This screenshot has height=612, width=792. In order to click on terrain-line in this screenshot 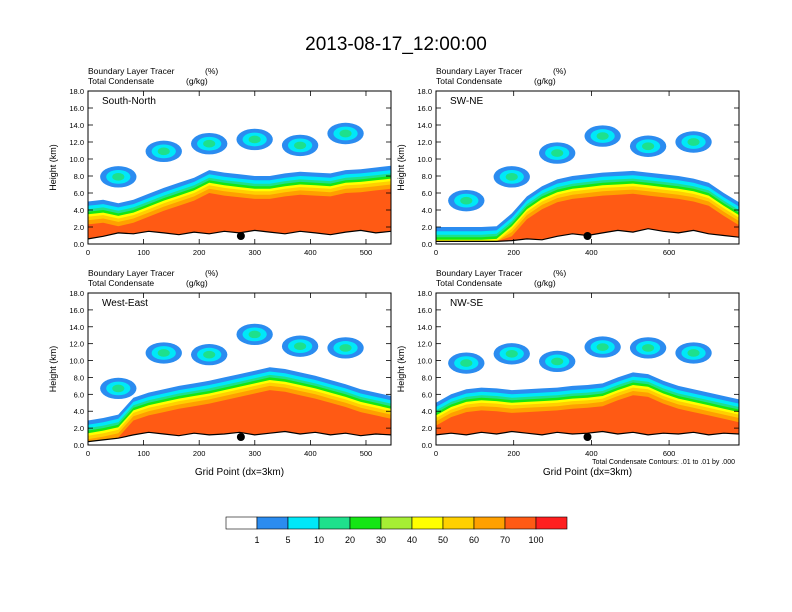, I will do `click(239, 436)`.